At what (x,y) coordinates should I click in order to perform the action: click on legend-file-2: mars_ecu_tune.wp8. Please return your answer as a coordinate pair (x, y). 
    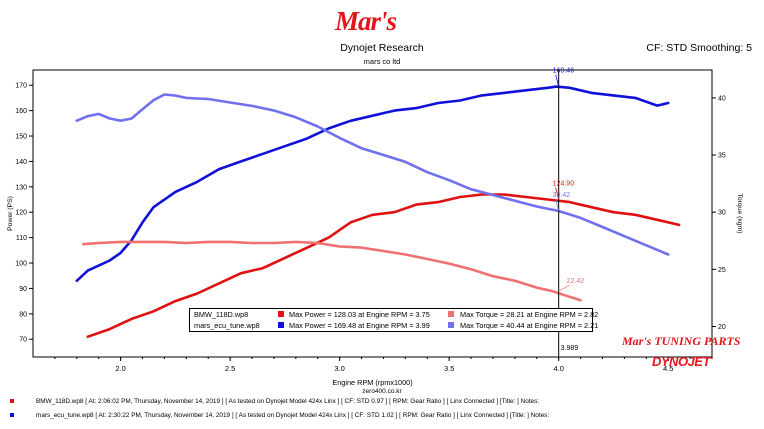
    Looking at the image, I should click on (227, 325).